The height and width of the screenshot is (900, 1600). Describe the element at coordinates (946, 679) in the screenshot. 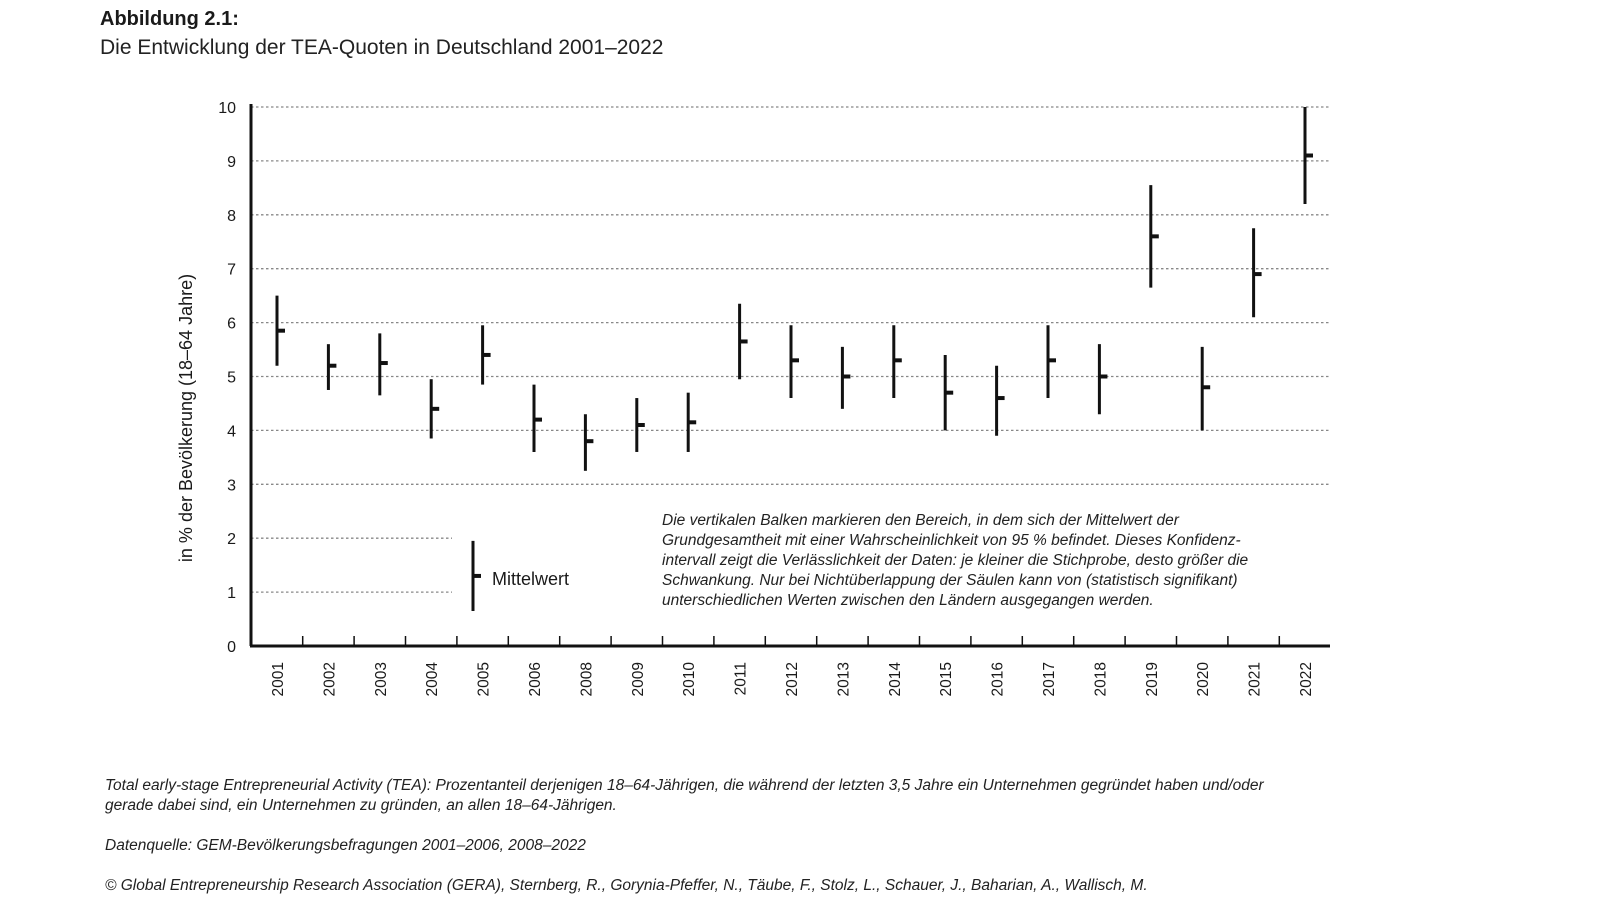

I see `x-tick-label: 2015` at that location.